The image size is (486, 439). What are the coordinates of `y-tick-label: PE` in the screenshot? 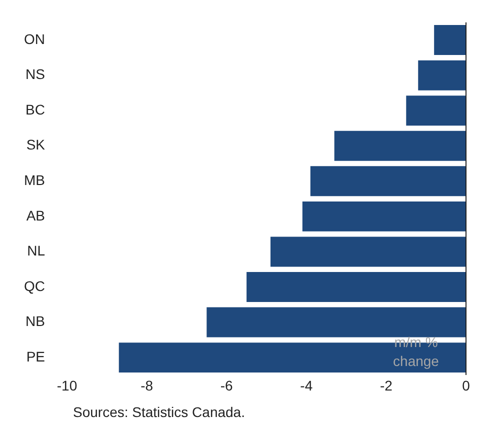 It's located at (35, 356).